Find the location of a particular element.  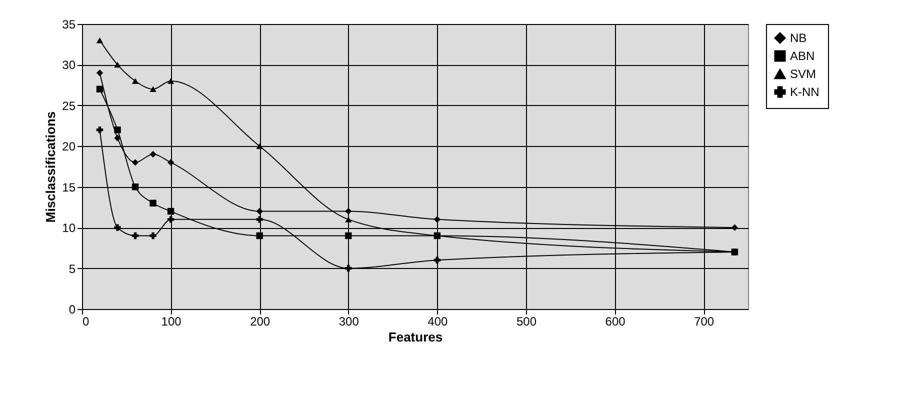

x-tick-label: 100 is located at coordinates (171, 321).